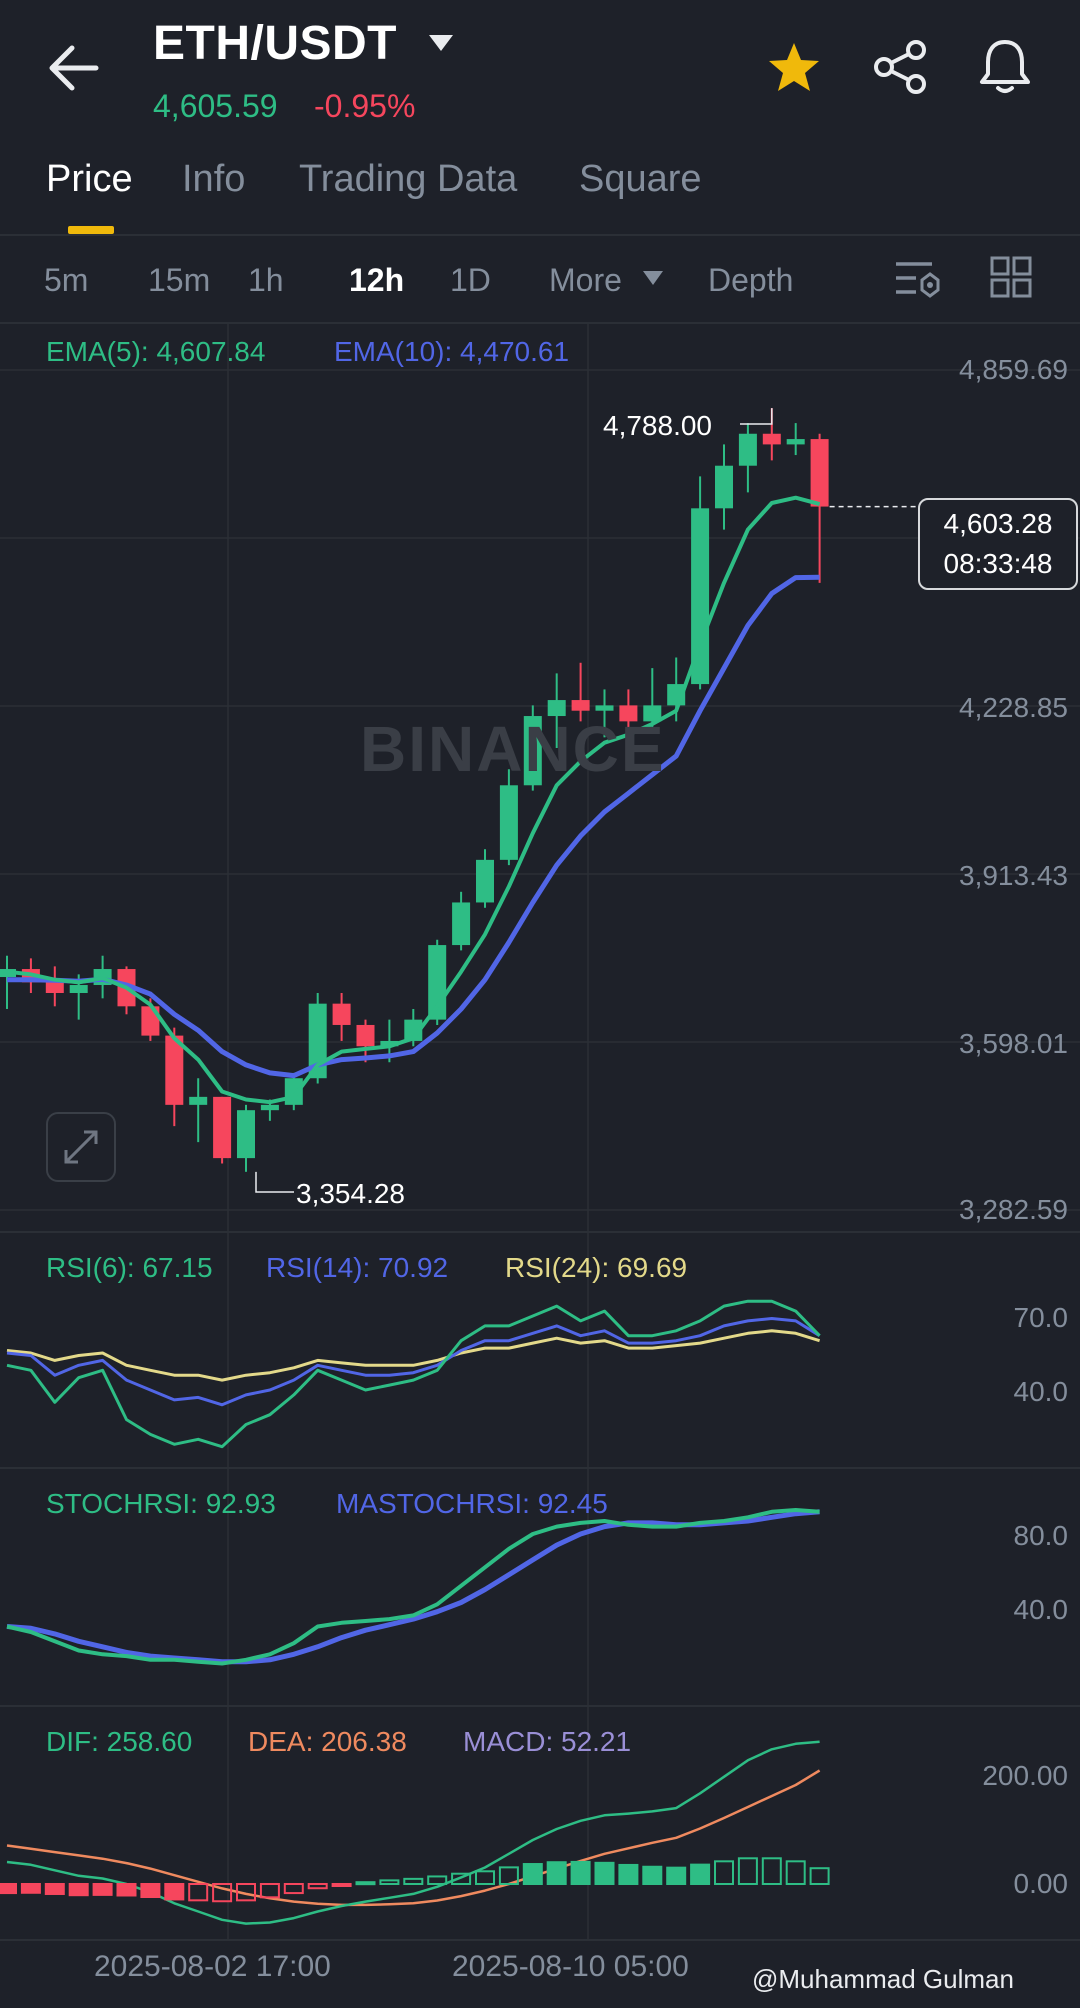 The image size is (1080, 2008). I want to click on price-axis-tick: 3,913.43, so click(1013, 875).